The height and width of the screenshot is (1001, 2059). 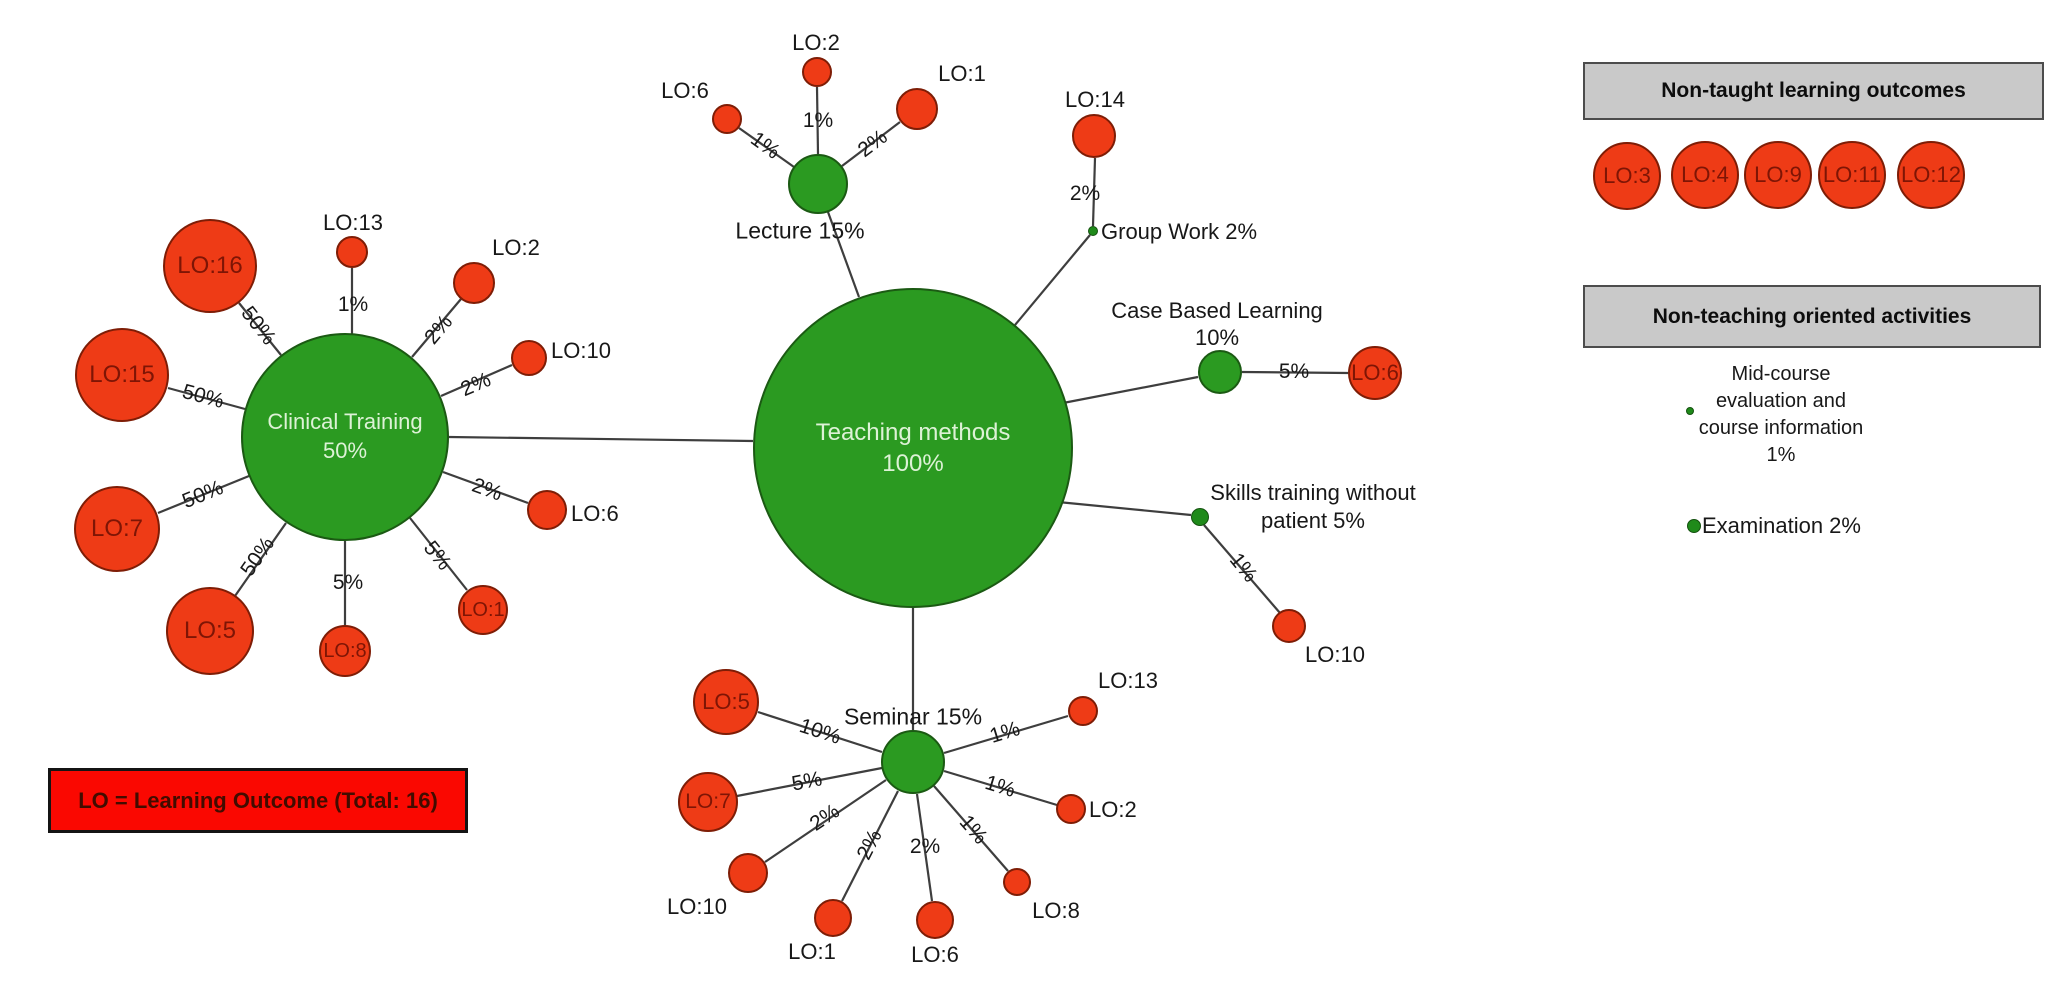 What do you see at coordinates (474, 283) in the screenshot?
I see `node-clinical-lo2` at bounding box center [474, 283].